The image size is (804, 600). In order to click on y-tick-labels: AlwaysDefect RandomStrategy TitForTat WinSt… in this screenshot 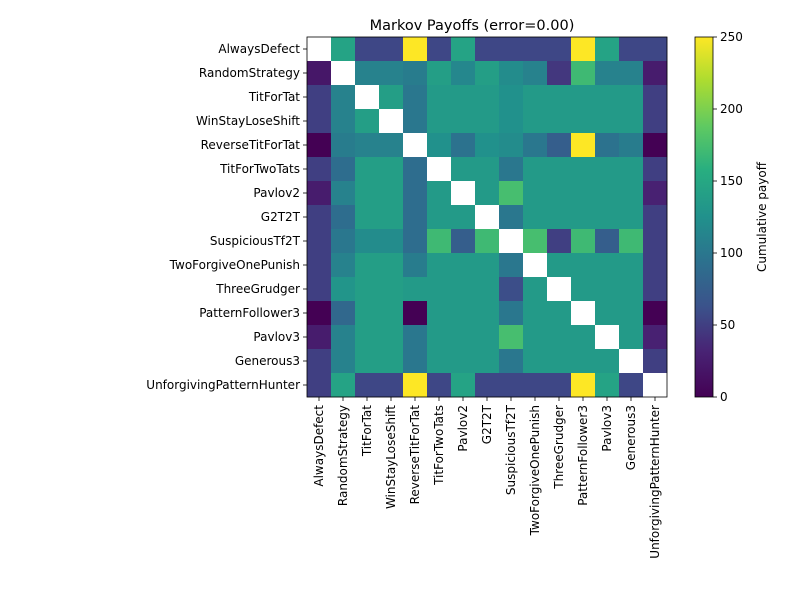, I will do `click(226, 217)`.